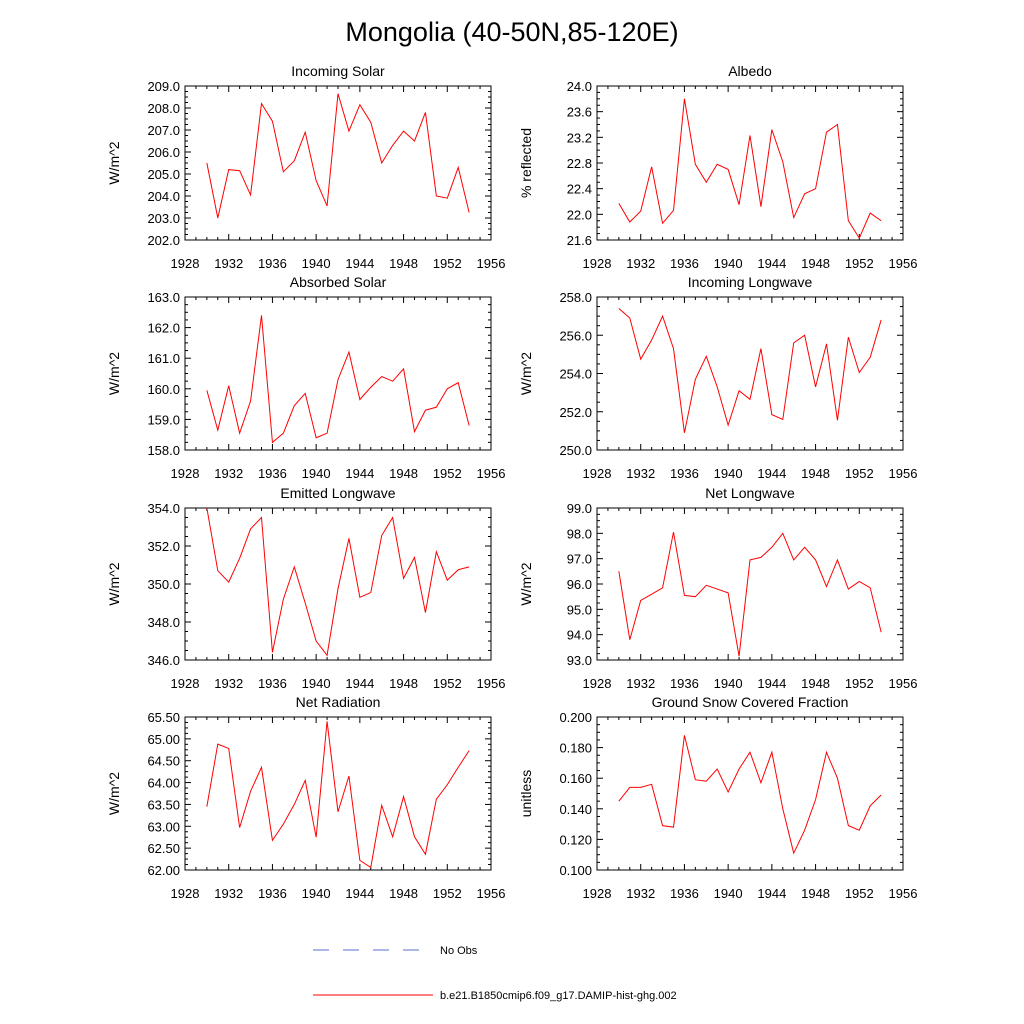 The height and width of the screenshot is (1024, 1024). I want to click on panel-title: Ground Snow Covered Fraction, so click(750, 702).